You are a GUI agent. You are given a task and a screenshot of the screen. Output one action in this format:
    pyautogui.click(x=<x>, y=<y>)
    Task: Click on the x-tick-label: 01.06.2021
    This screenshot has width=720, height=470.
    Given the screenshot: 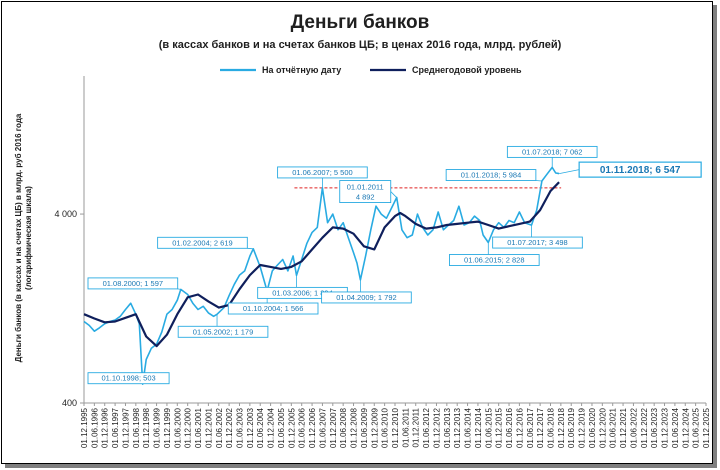 What is the action you would take?
    pyautogui.click(x=613, y=427)
    